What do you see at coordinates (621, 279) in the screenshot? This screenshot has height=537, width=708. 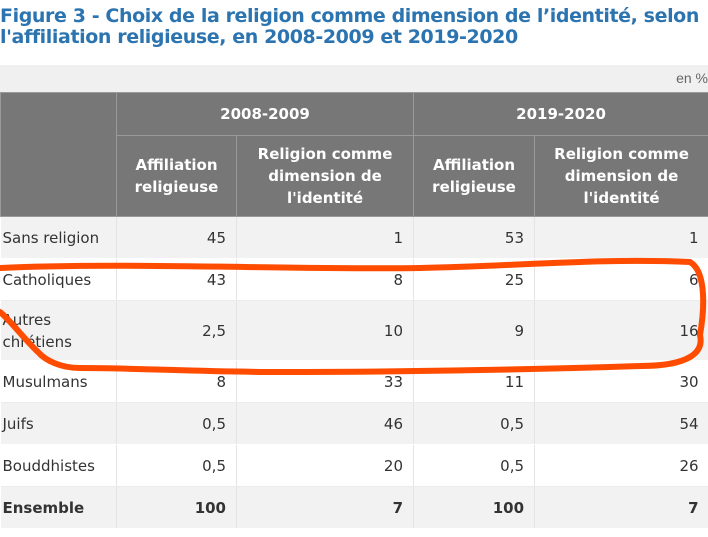 I see `table-cell: 6` at bounding box center [621, 279].